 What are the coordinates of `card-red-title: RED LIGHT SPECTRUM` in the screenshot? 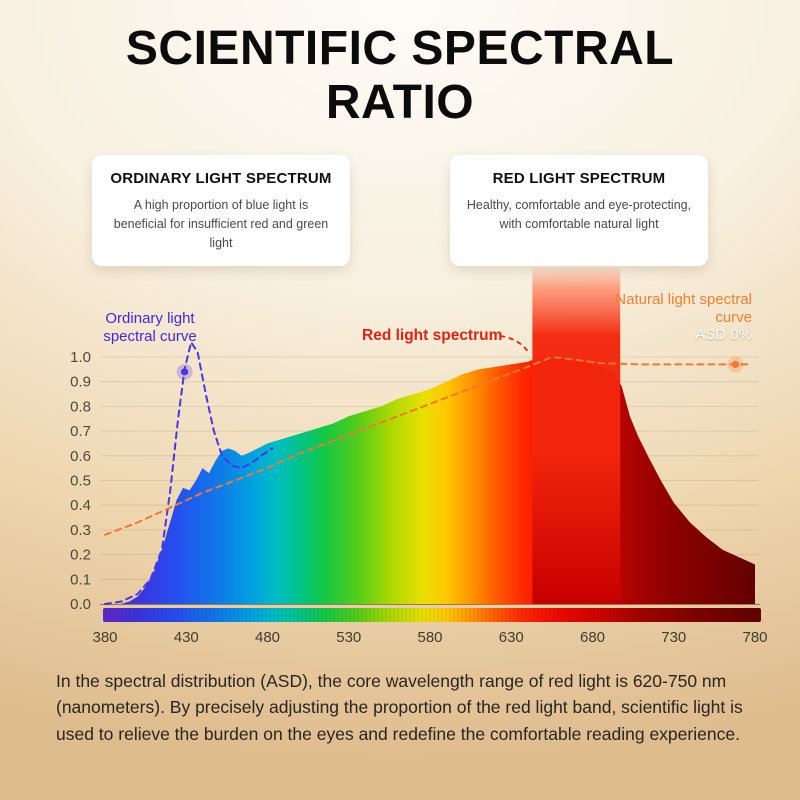 It's located at (579, 178).